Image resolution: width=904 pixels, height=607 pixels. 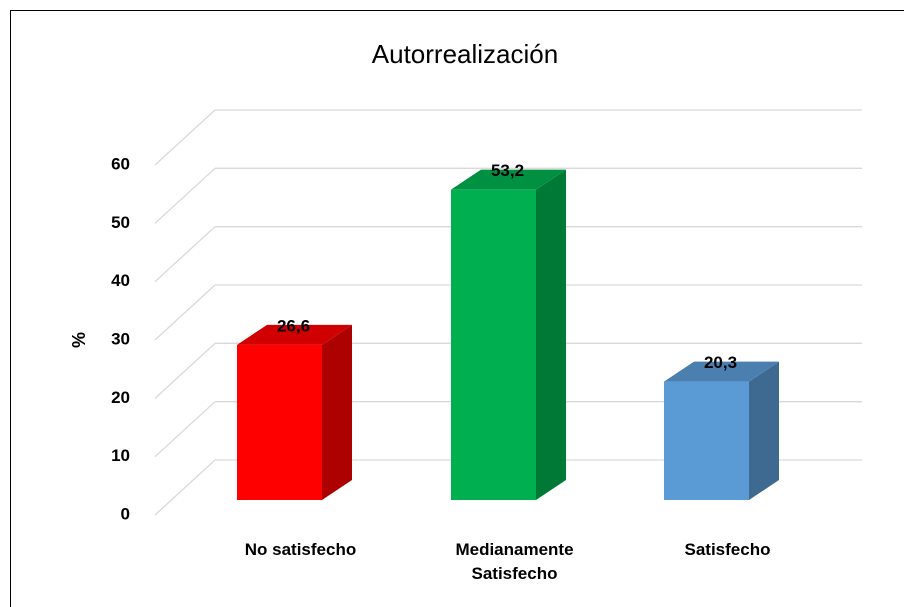 What do you see at coordinates (125, 513) in the screenshot?
I see `y-tick-label: 0` at bounding box center [125, 513].